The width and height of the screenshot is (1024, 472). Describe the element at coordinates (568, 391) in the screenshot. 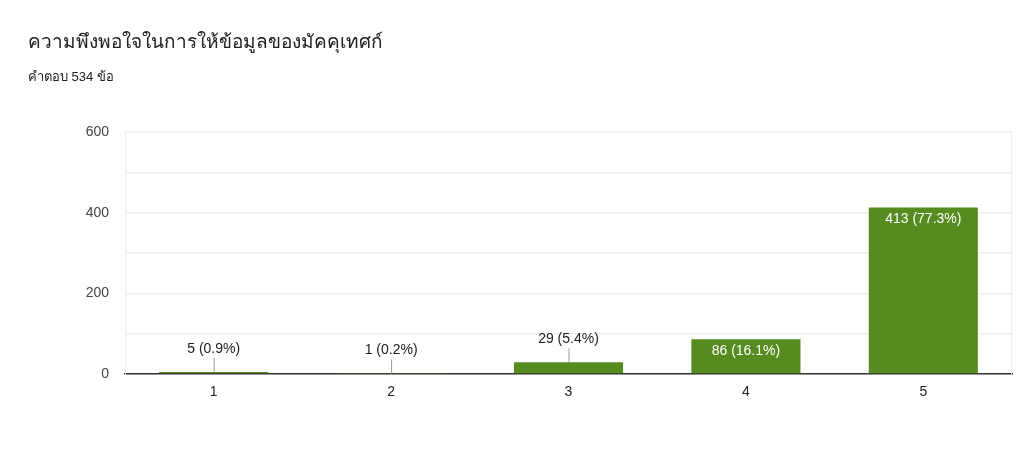

I see `x-tick-label: 3` at that location.